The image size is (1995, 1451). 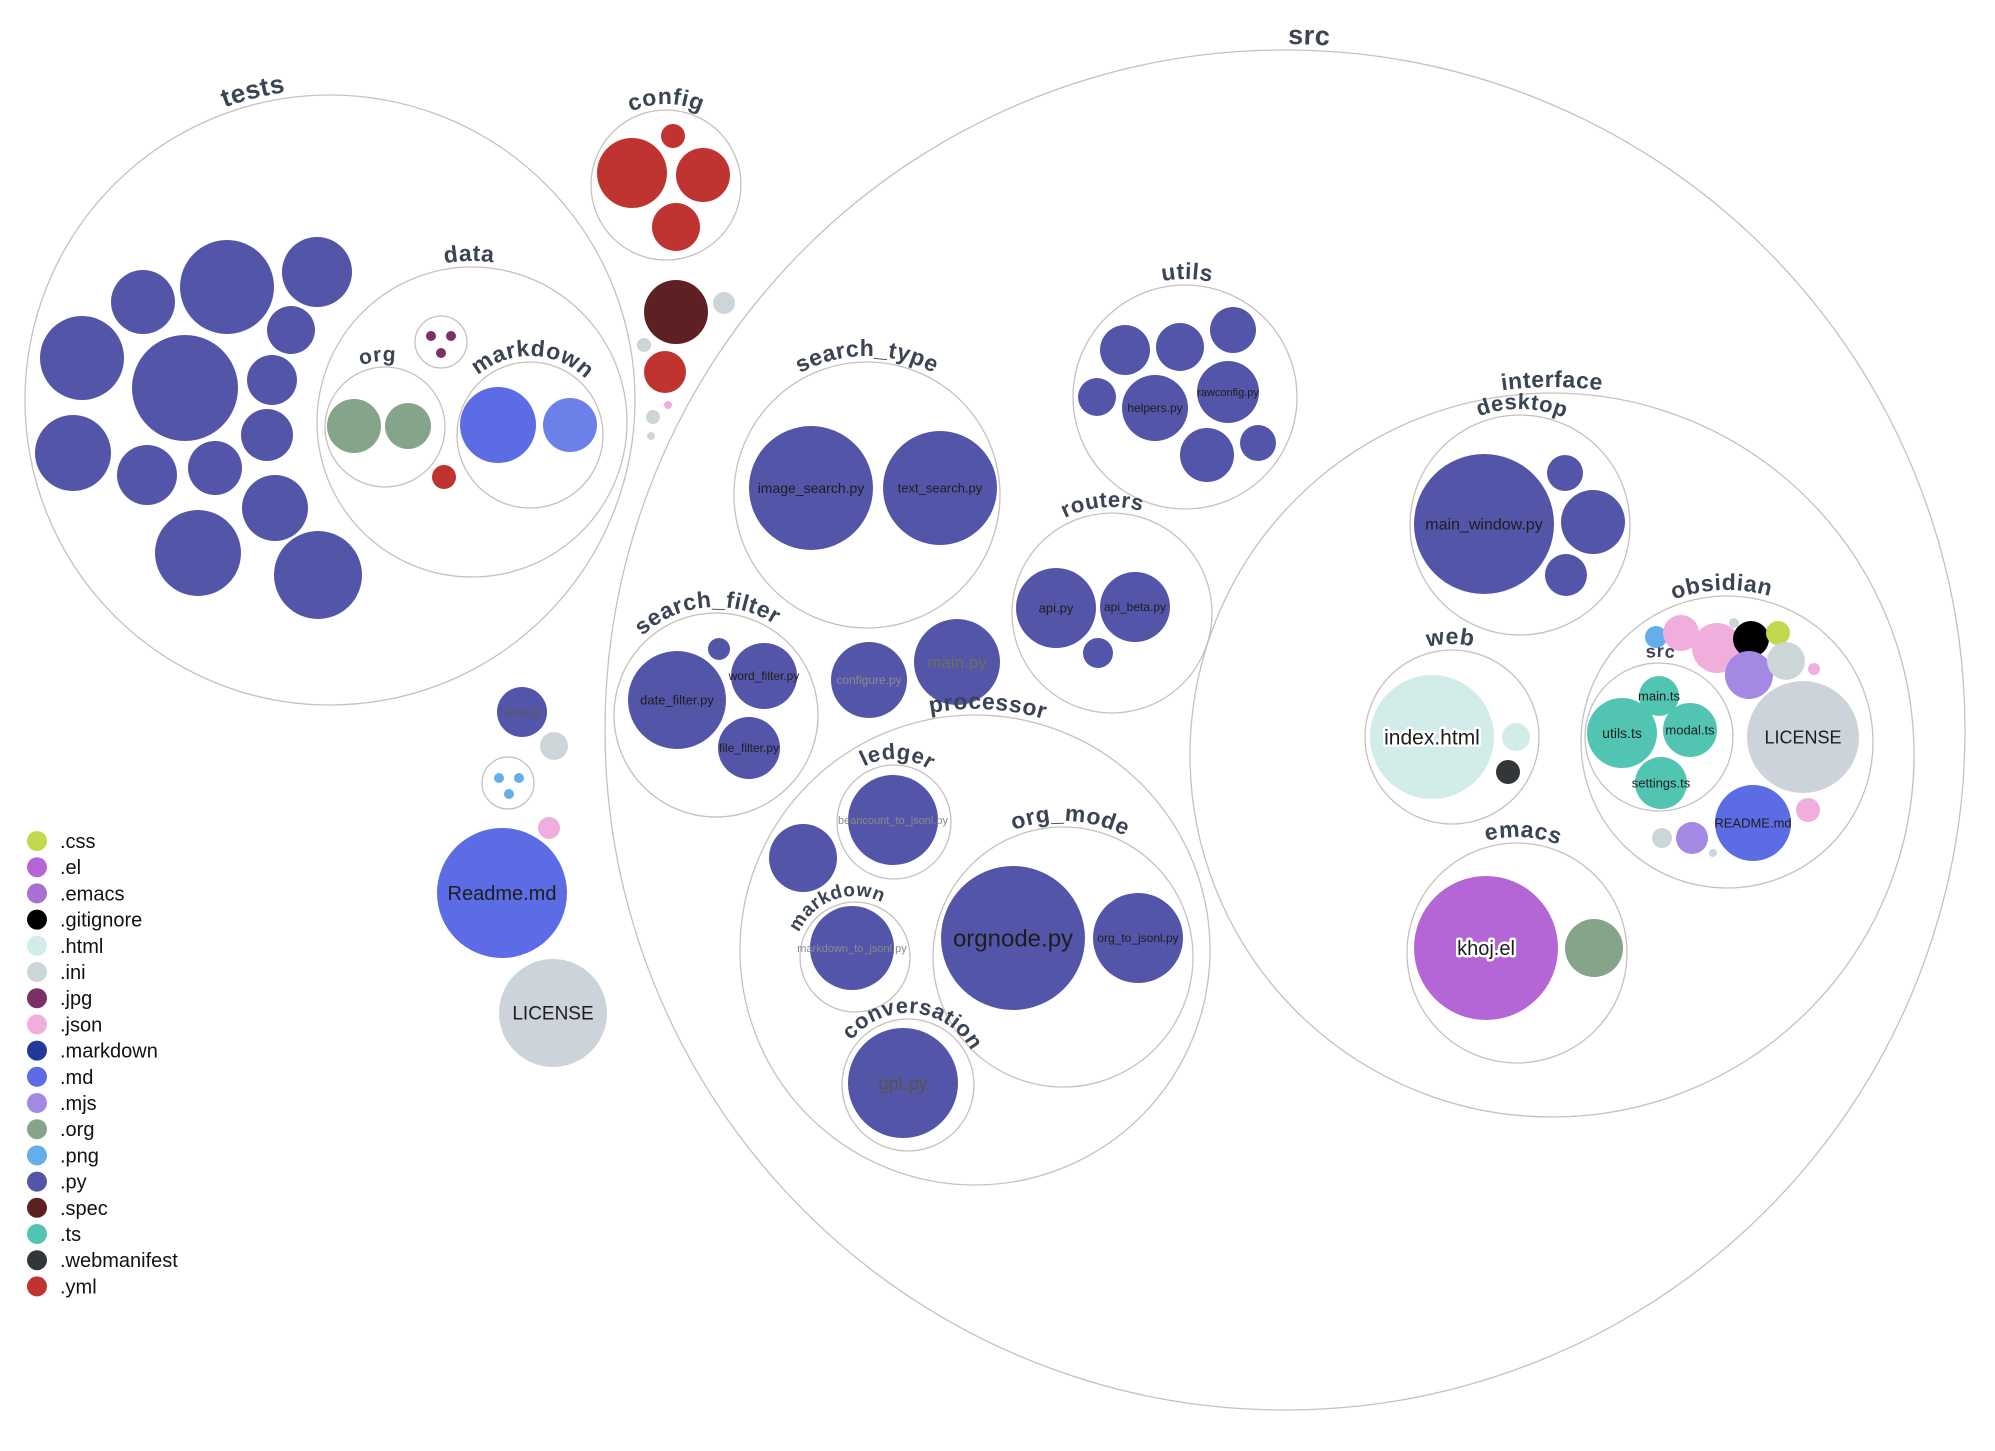 What do you see at coordinates (37, 945) in the screenshot?
I see `legend-dot-html` at bounding box center [37, 945].